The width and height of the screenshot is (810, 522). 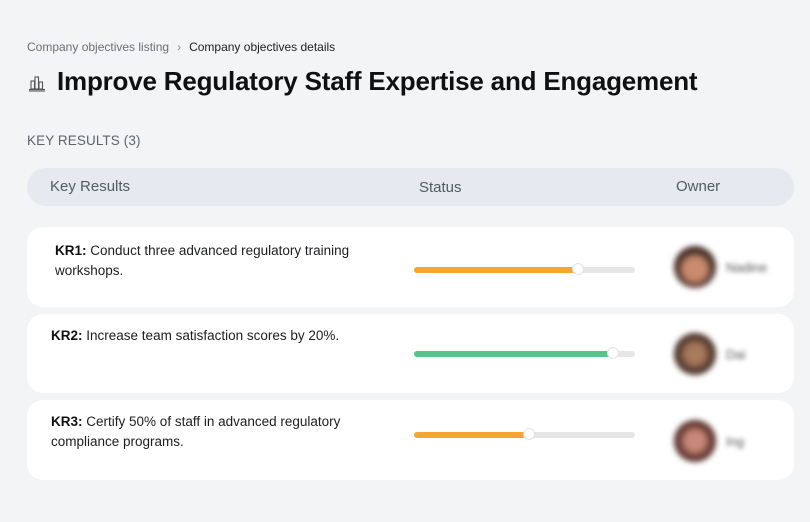 I want to click on key-results-section-label: KEY RESULTS (3), so click(x=84, y=140).